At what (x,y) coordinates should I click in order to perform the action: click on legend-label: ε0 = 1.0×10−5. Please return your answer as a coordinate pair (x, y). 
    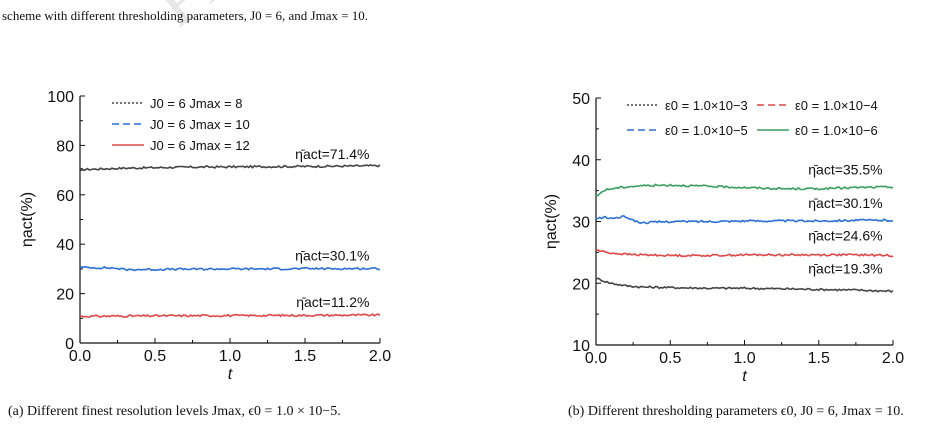
    Looking at the image, I should click on (706, 130).